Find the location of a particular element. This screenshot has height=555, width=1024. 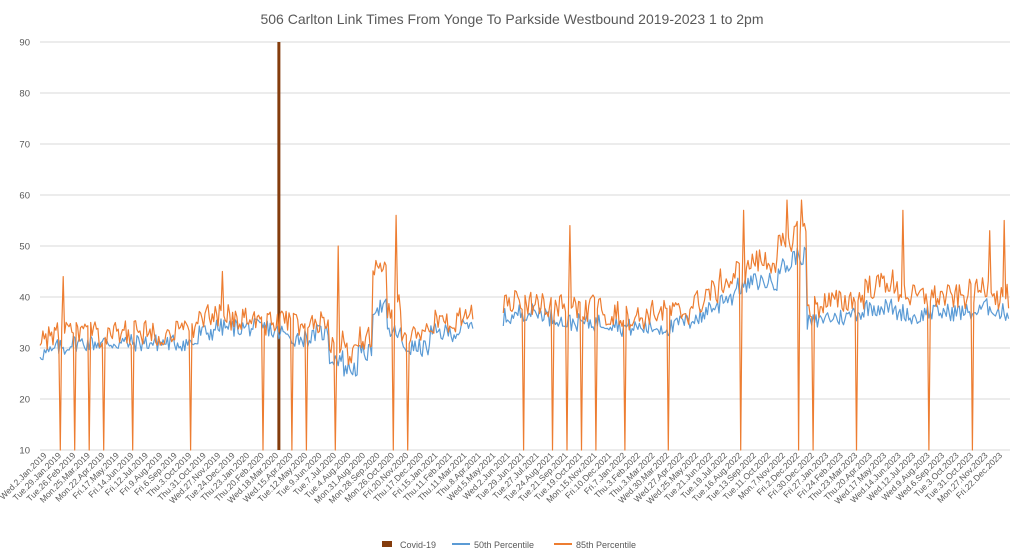

y-tick-label: 20 is located at coordinates (24, 400).